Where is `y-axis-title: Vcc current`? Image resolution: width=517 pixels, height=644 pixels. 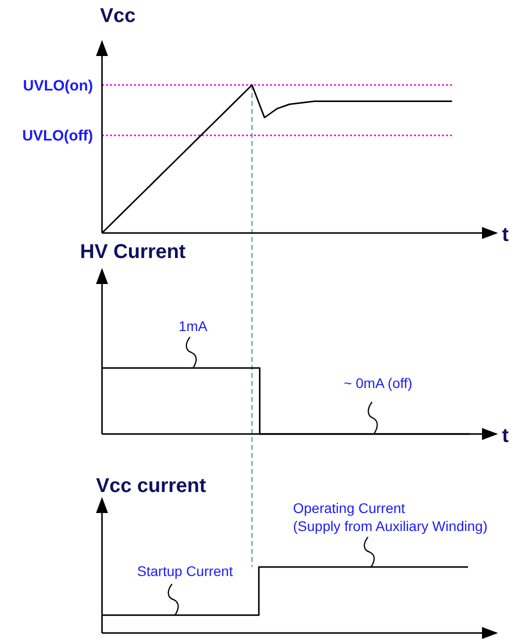
y-axis-title: Vcc current is located at coordinates (151, 486).